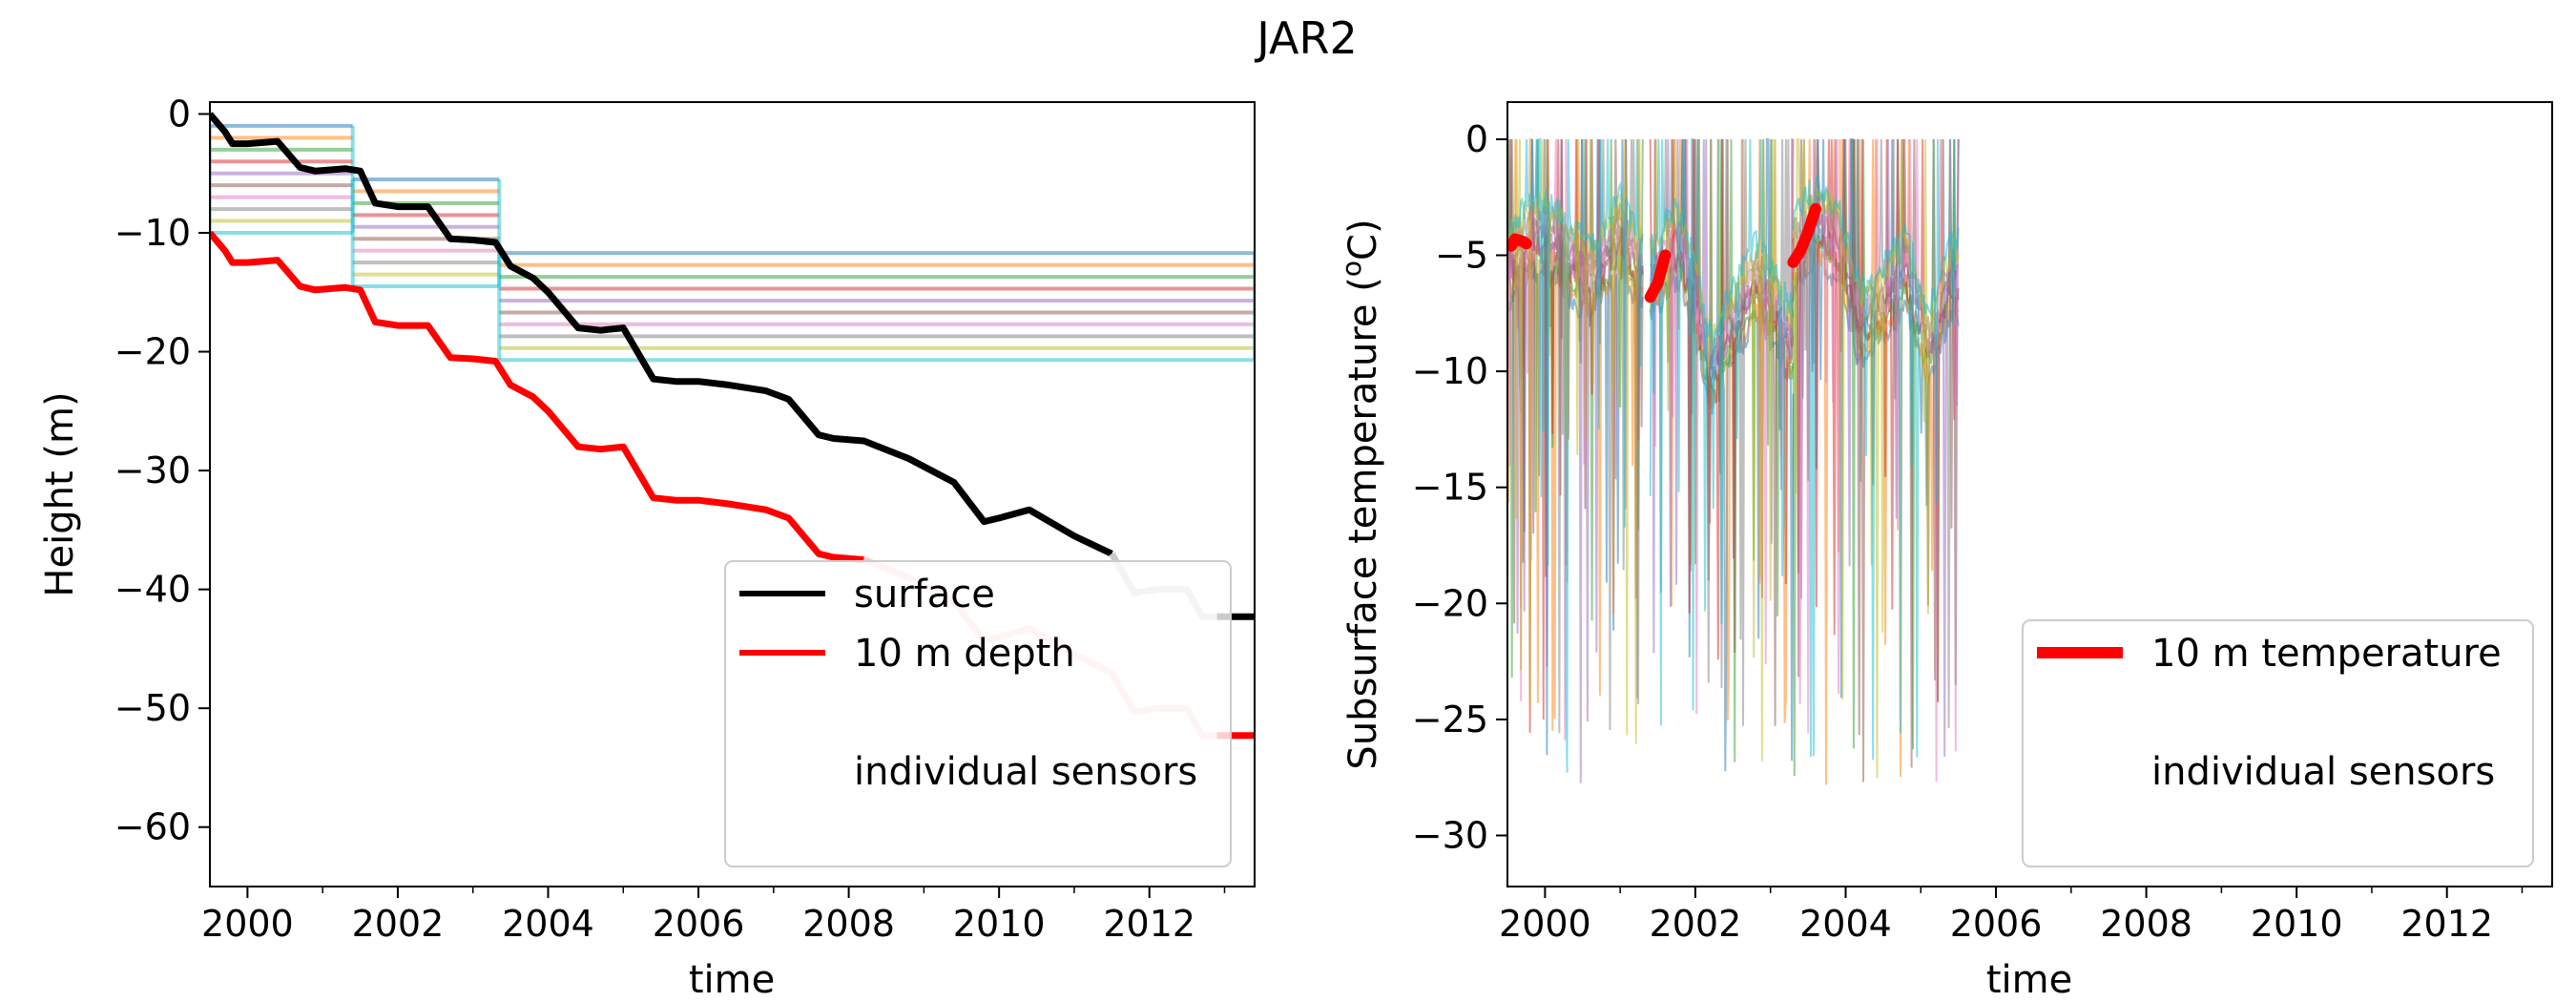 Image resolution: width=2576 pixels, height=1002 pixels. Describe the element at coordinates (1450, 371) in the screenshot. I see `temperature-y-tick-label: −10` at that location.